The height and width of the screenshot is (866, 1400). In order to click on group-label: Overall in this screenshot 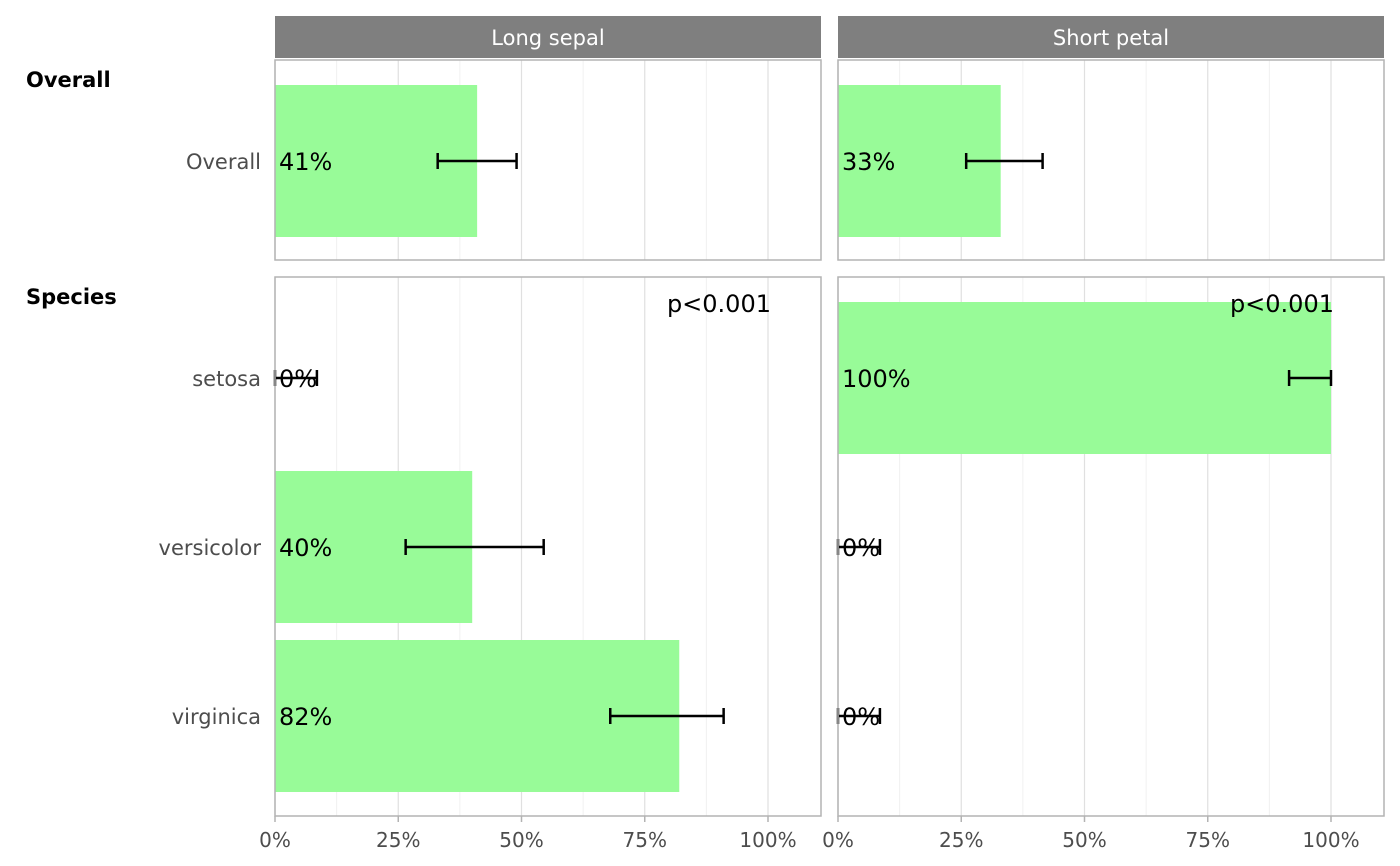, I will do `click(68, 80)`.